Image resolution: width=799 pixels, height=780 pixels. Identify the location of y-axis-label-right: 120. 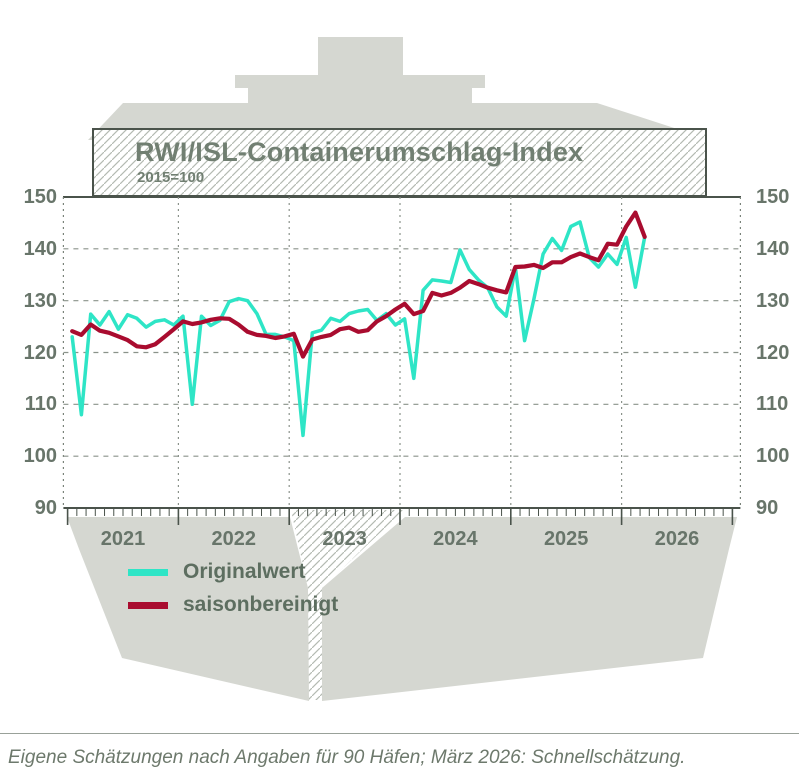
(773, 352).